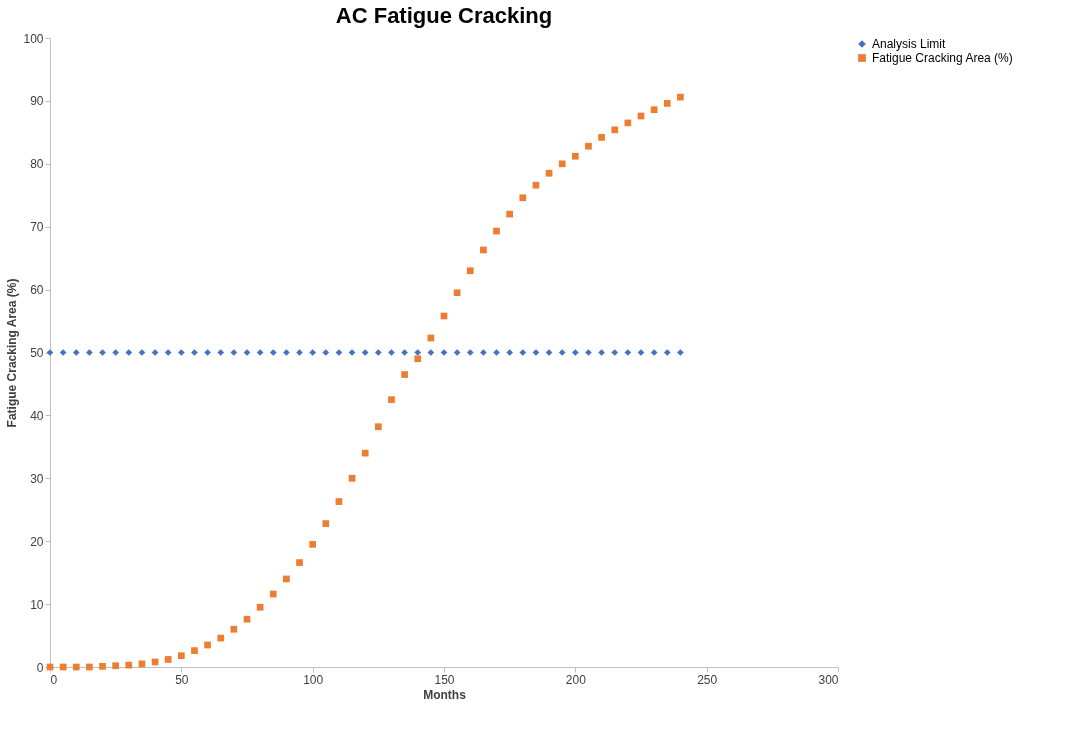  What do you see at coordinates (942, 58) in the screenshot?
I see `legend-label: Fatigue Cracking Area (%)` at bounding box center [942, 58].